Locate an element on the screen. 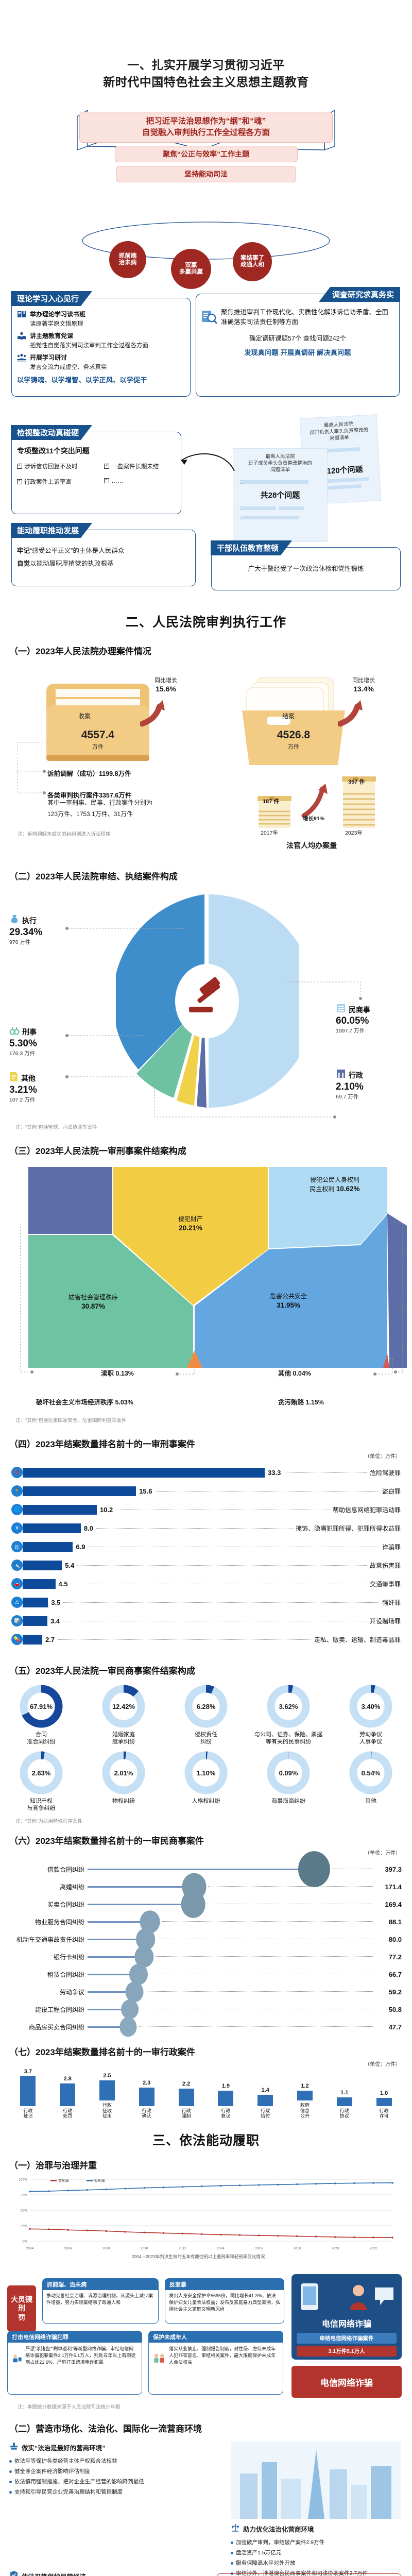 This screenshot has width=412, height=2576. title-line-1: 一、扎实开展学习贯彻习近平 is located at coordinates (206, 65).